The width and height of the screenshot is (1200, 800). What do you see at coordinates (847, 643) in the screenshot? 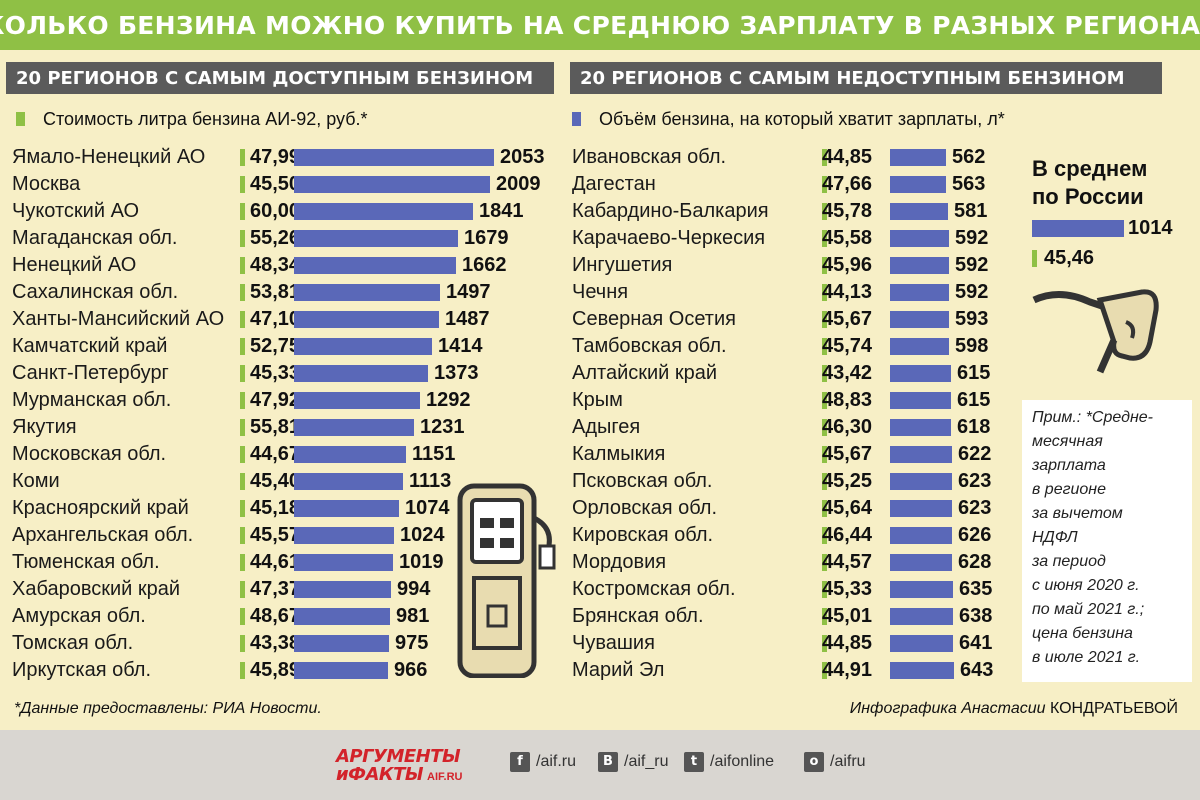
I see `price-value: 44,85` at bounding box center [847, 643].